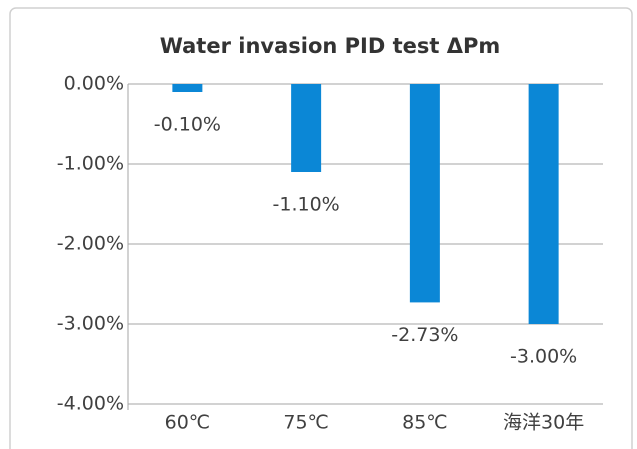 The height and width of the screenshot is (449, 637). Describe the element at coordinates (90, 164) in the screenshot. I see `y-tick-label: -1.00%` at that location.